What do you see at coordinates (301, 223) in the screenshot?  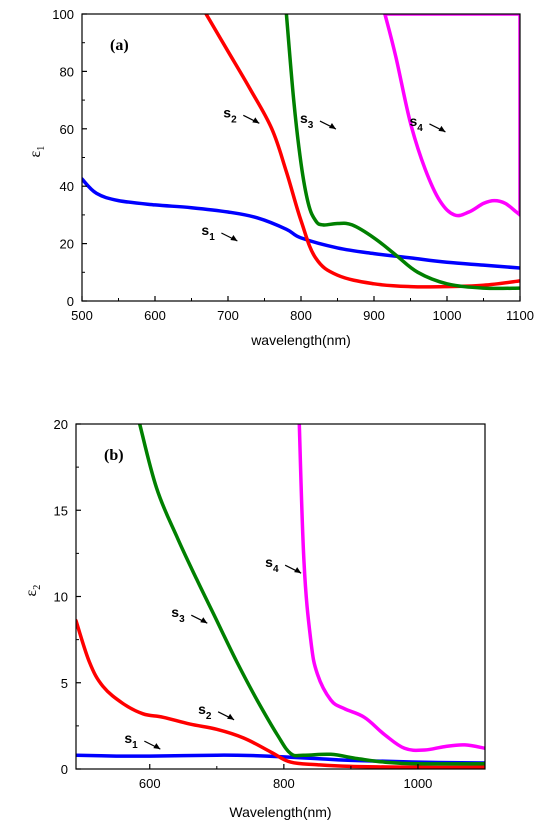 I see `series-line-s1` at bounding box center [301, 223].